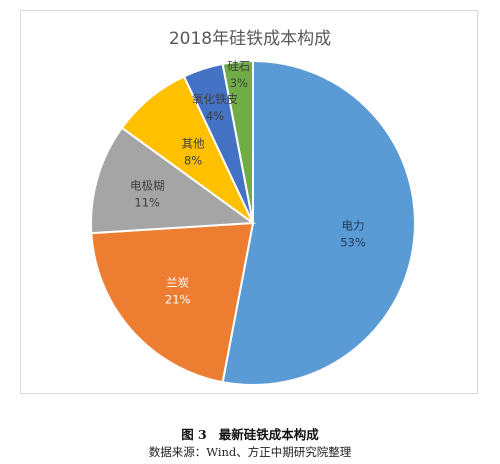 The width and height of the screenshot is (500, 464). What do you see at coordinates (215, 116) in the screenshot?
I see `slice-value-label: 4%` at bounding box center [215, 116].